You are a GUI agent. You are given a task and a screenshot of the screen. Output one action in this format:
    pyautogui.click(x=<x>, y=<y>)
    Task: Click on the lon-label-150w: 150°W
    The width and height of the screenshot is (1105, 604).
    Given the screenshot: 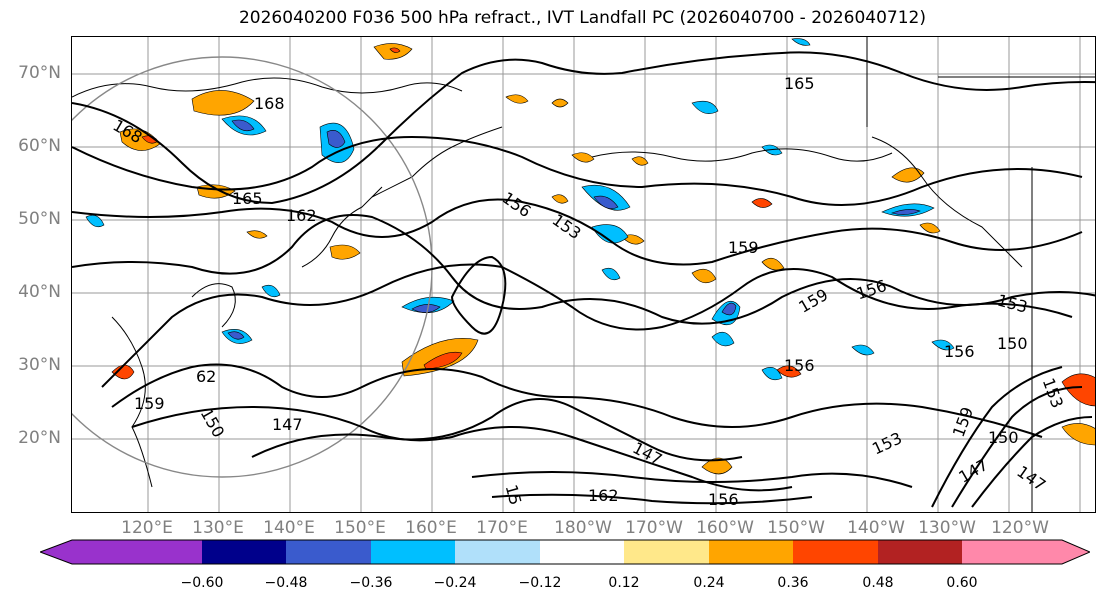 What is the action you would take?
    pyautogui.click(x=796, y=528)
    